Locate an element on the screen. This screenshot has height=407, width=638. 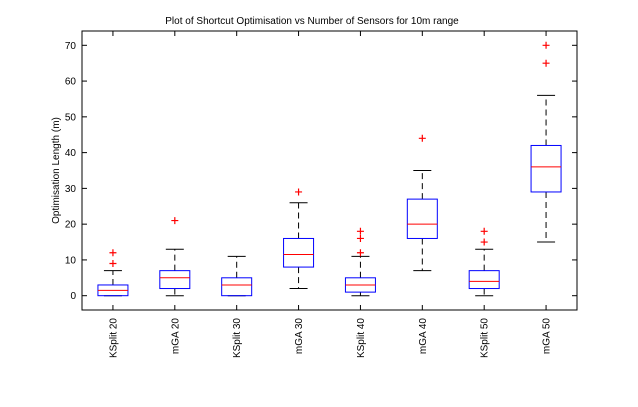
y-tick-label: 10 is located at coordinates (71, 260).